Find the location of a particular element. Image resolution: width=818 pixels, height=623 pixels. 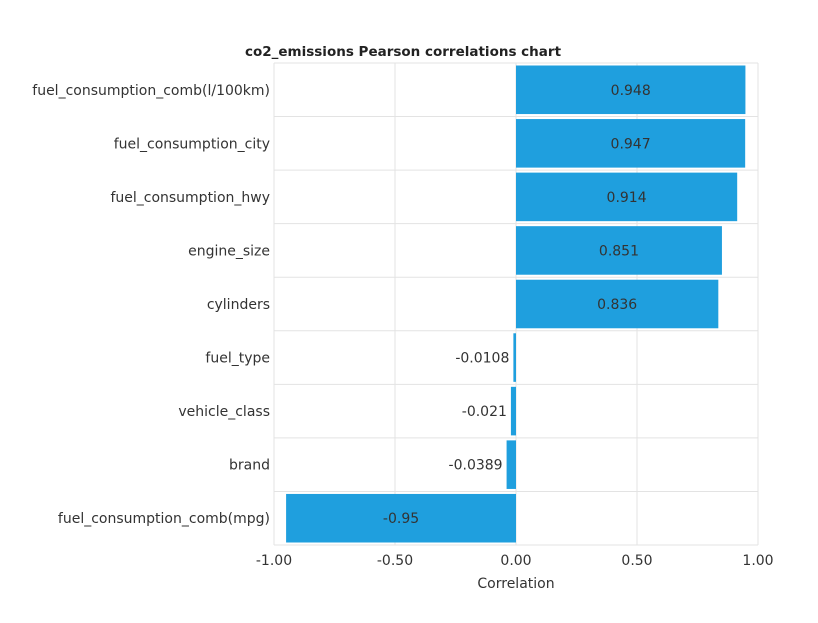

category-label: fuel_consumption_city is located at coordinates (192, 144).